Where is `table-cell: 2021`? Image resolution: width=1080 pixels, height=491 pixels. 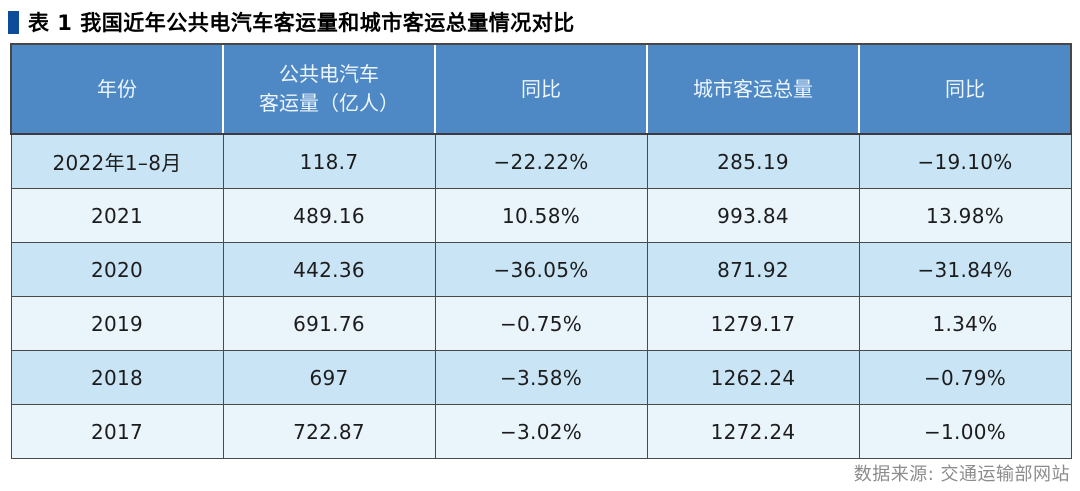 table-cell: 2021 is located at coordinates (117, 215).